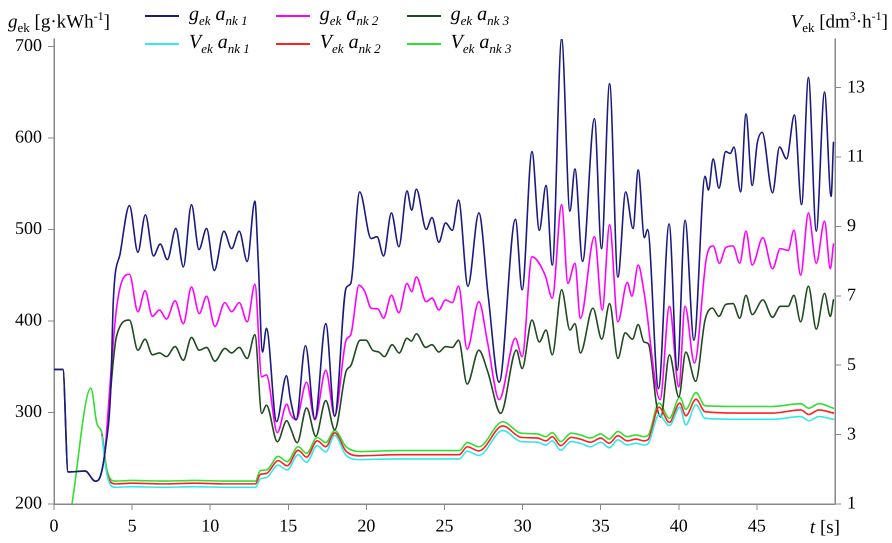 The image size is (892, 543). I want to click on legend-label: g$_{ek}$ a$_{nk 2}$, so click(349, 16).